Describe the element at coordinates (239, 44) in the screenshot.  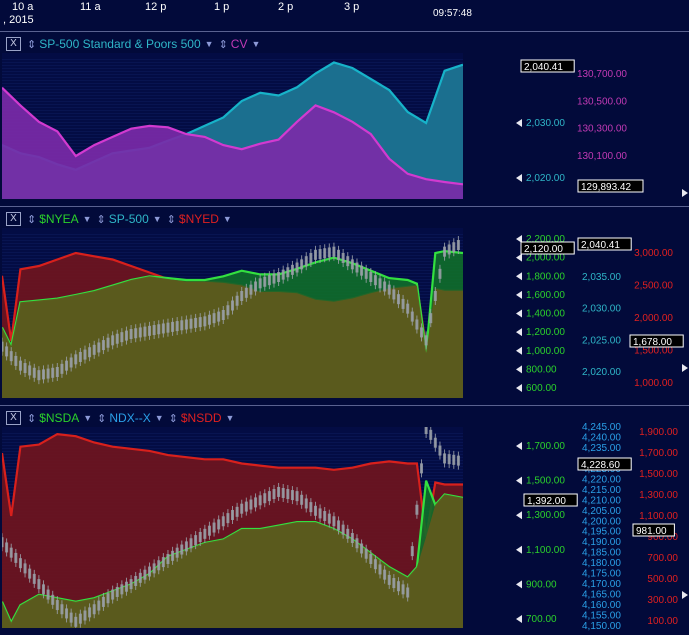
I see `legend-cv: CV` at that location.